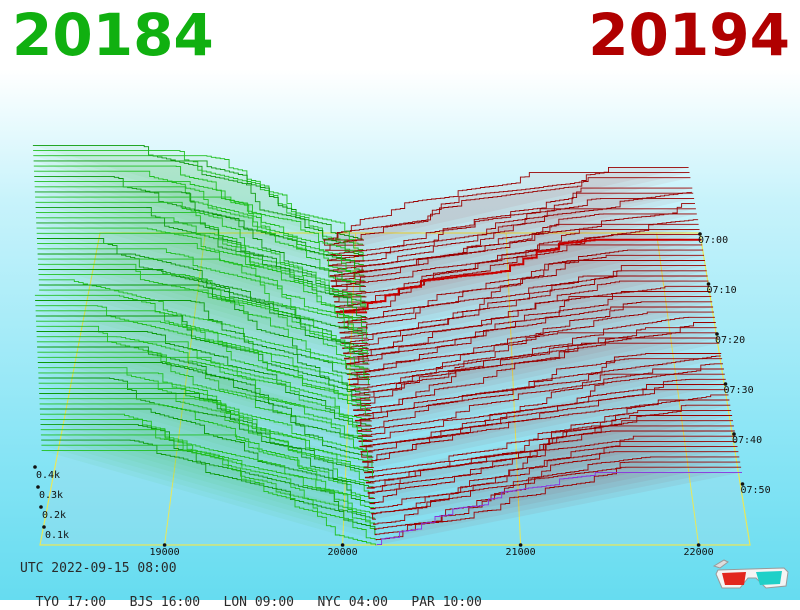 The image size is (800, 610). I want to click on tz-city: LON, so click(235, 602).